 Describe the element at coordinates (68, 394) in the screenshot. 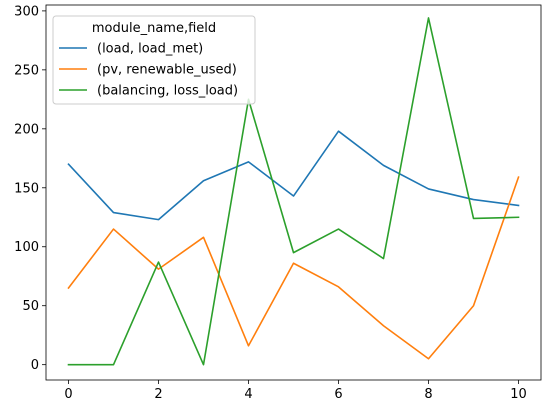

I see `x-tick-label: 0` at that location.